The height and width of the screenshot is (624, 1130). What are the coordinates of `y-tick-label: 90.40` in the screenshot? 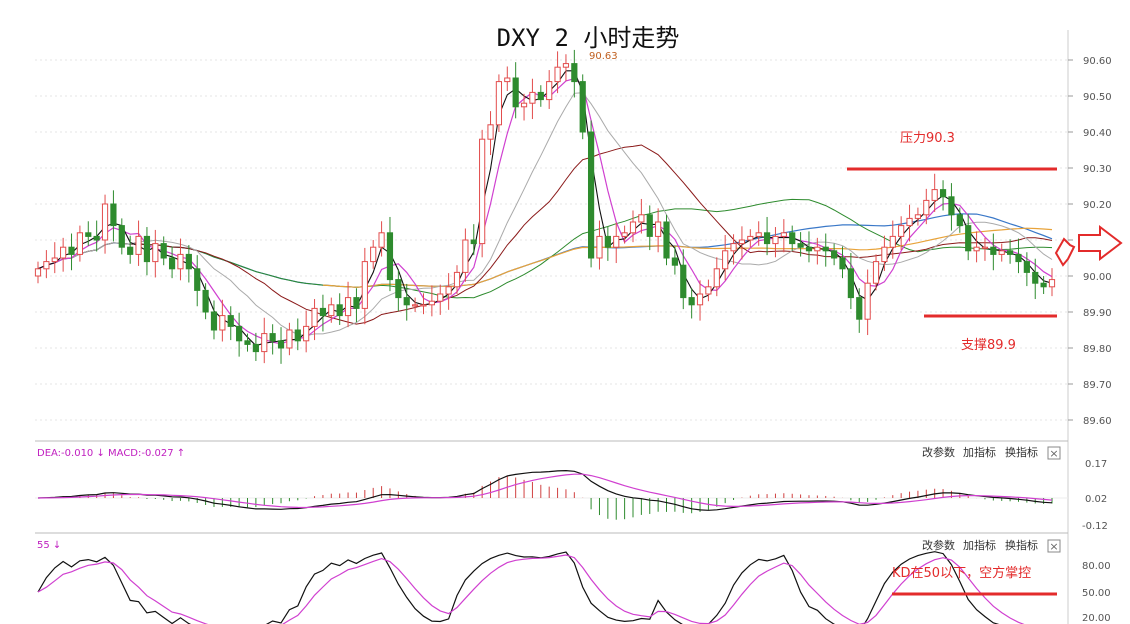 It's located at (1097, 133).